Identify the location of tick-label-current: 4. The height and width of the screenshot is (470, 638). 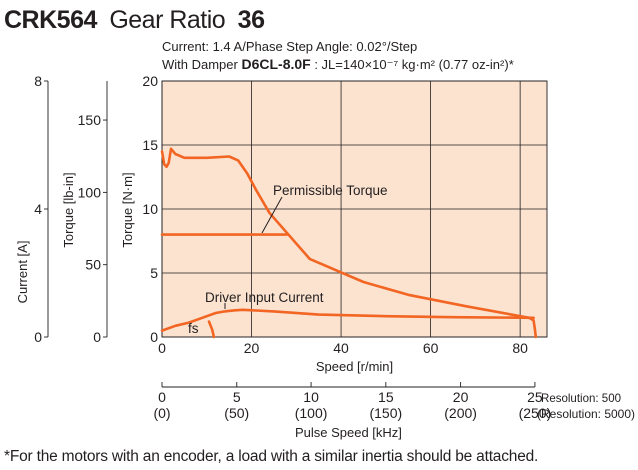
(38, 209).